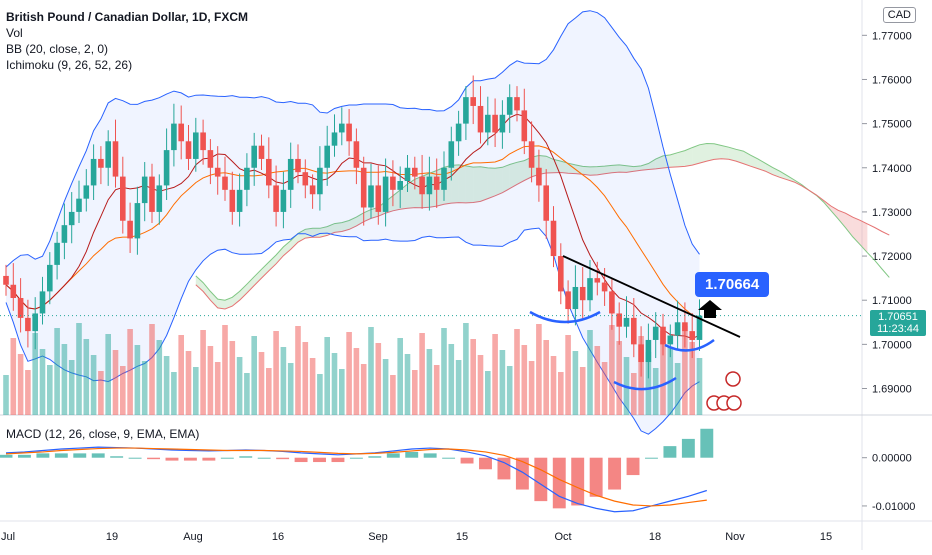  Describe the element at coordinates (892, 125) in the screenshot. I see `y-tick-label: 1.75000` at that location.